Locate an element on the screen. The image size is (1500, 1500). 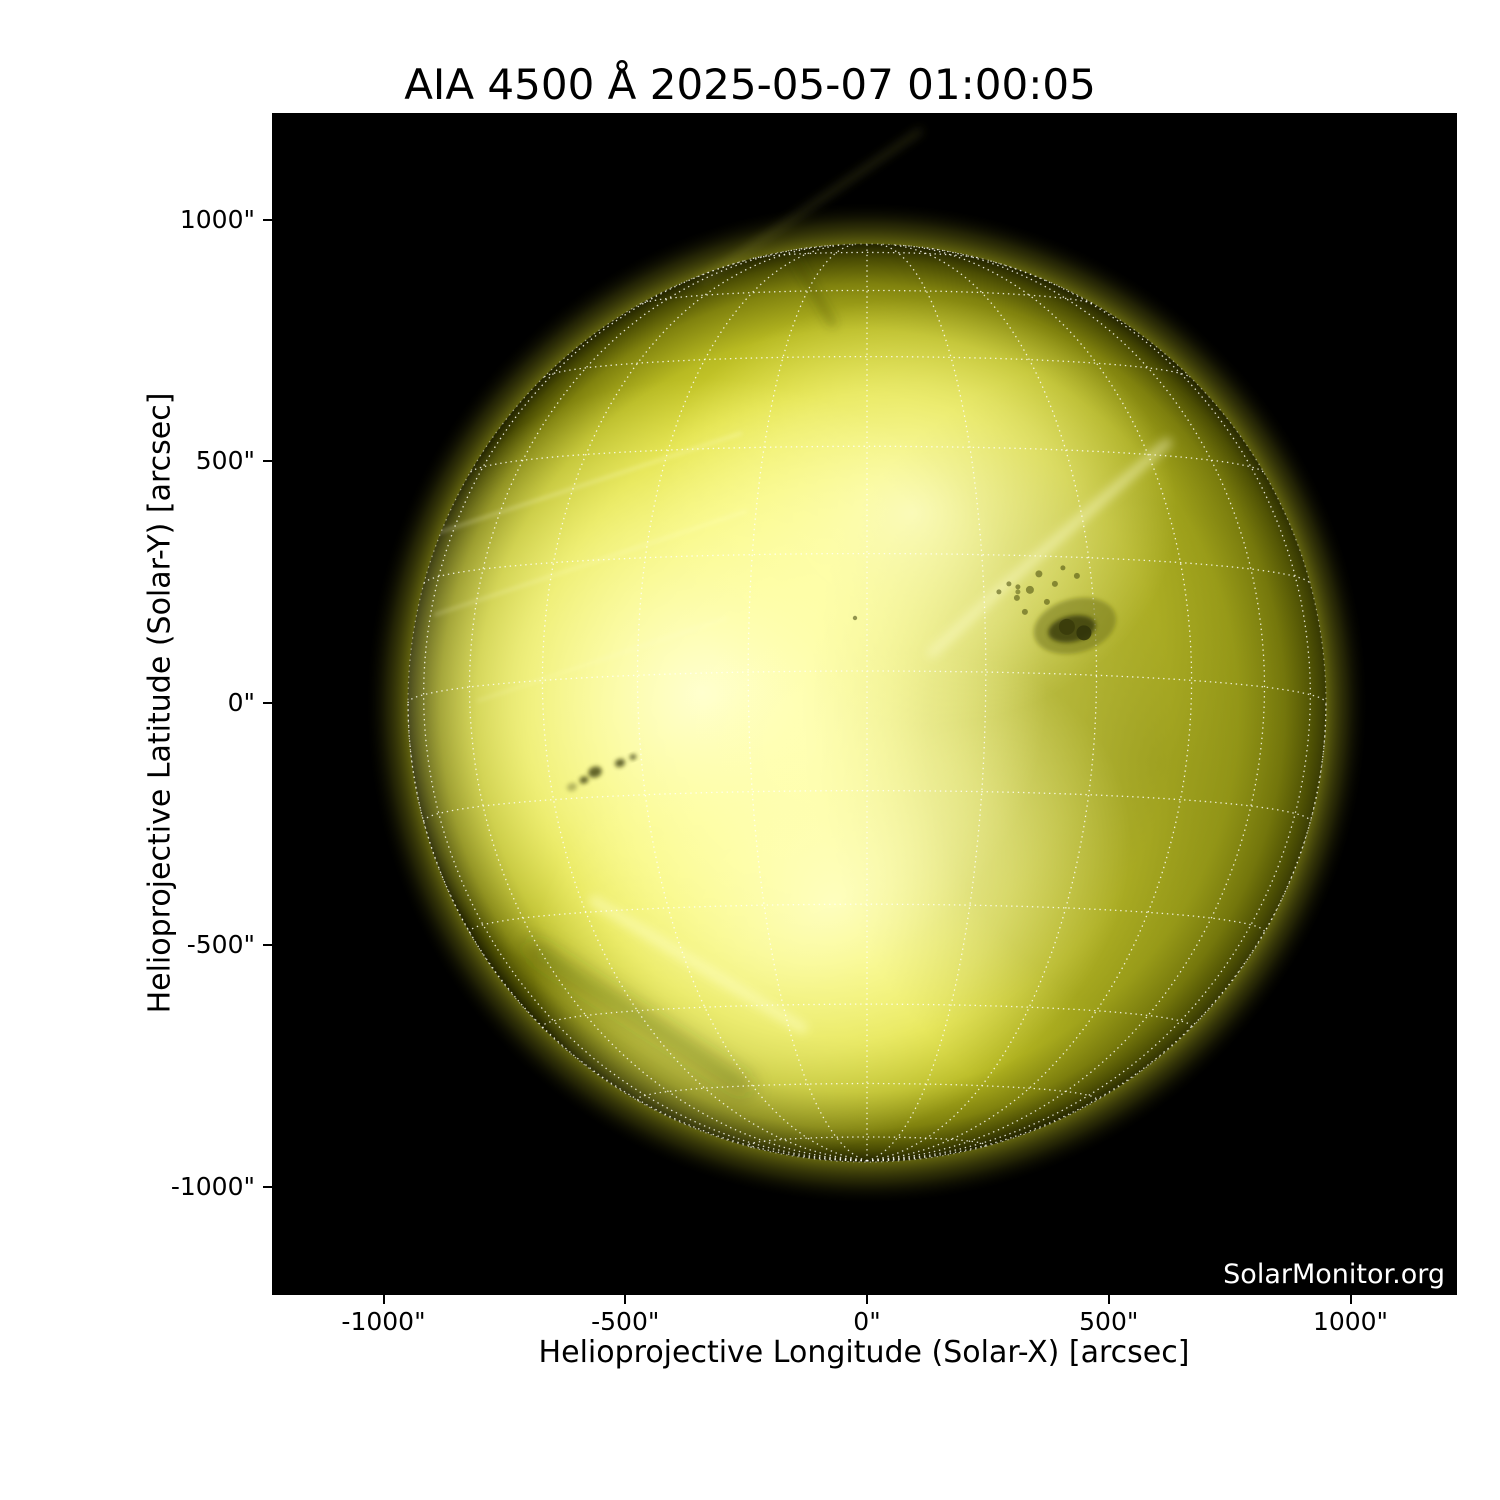
bright-region-north is located at coordinates (912, 513).